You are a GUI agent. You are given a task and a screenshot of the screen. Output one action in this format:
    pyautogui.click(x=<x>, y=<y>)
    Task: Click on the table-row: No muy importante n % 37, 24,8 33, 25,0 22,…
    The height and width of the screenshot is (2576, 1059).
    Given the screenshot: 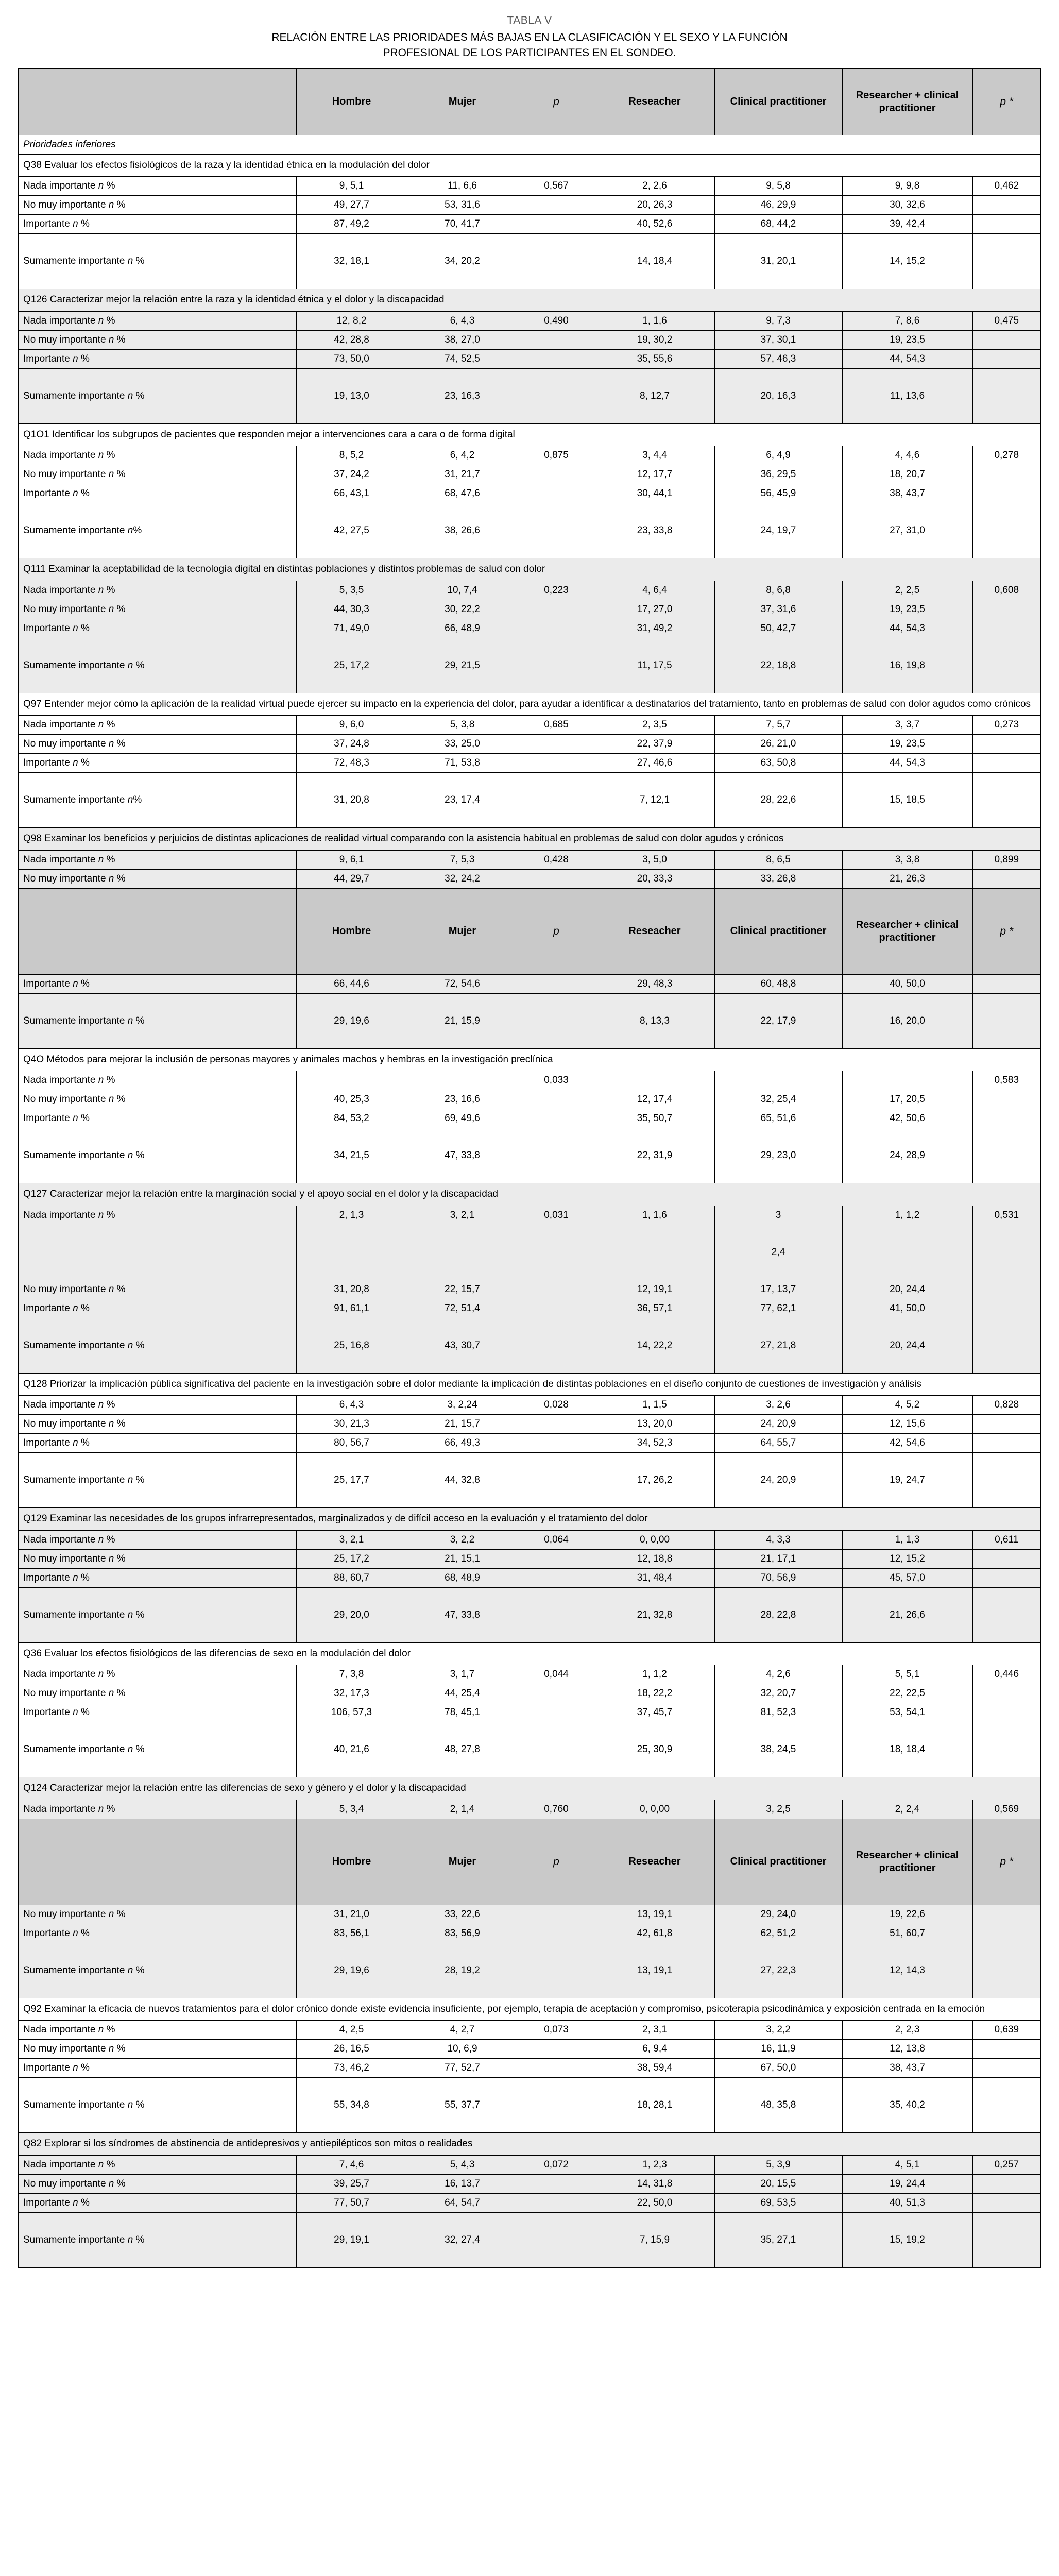 What is the action you would take?
    pyautogui.click(x=529, y=744)
    